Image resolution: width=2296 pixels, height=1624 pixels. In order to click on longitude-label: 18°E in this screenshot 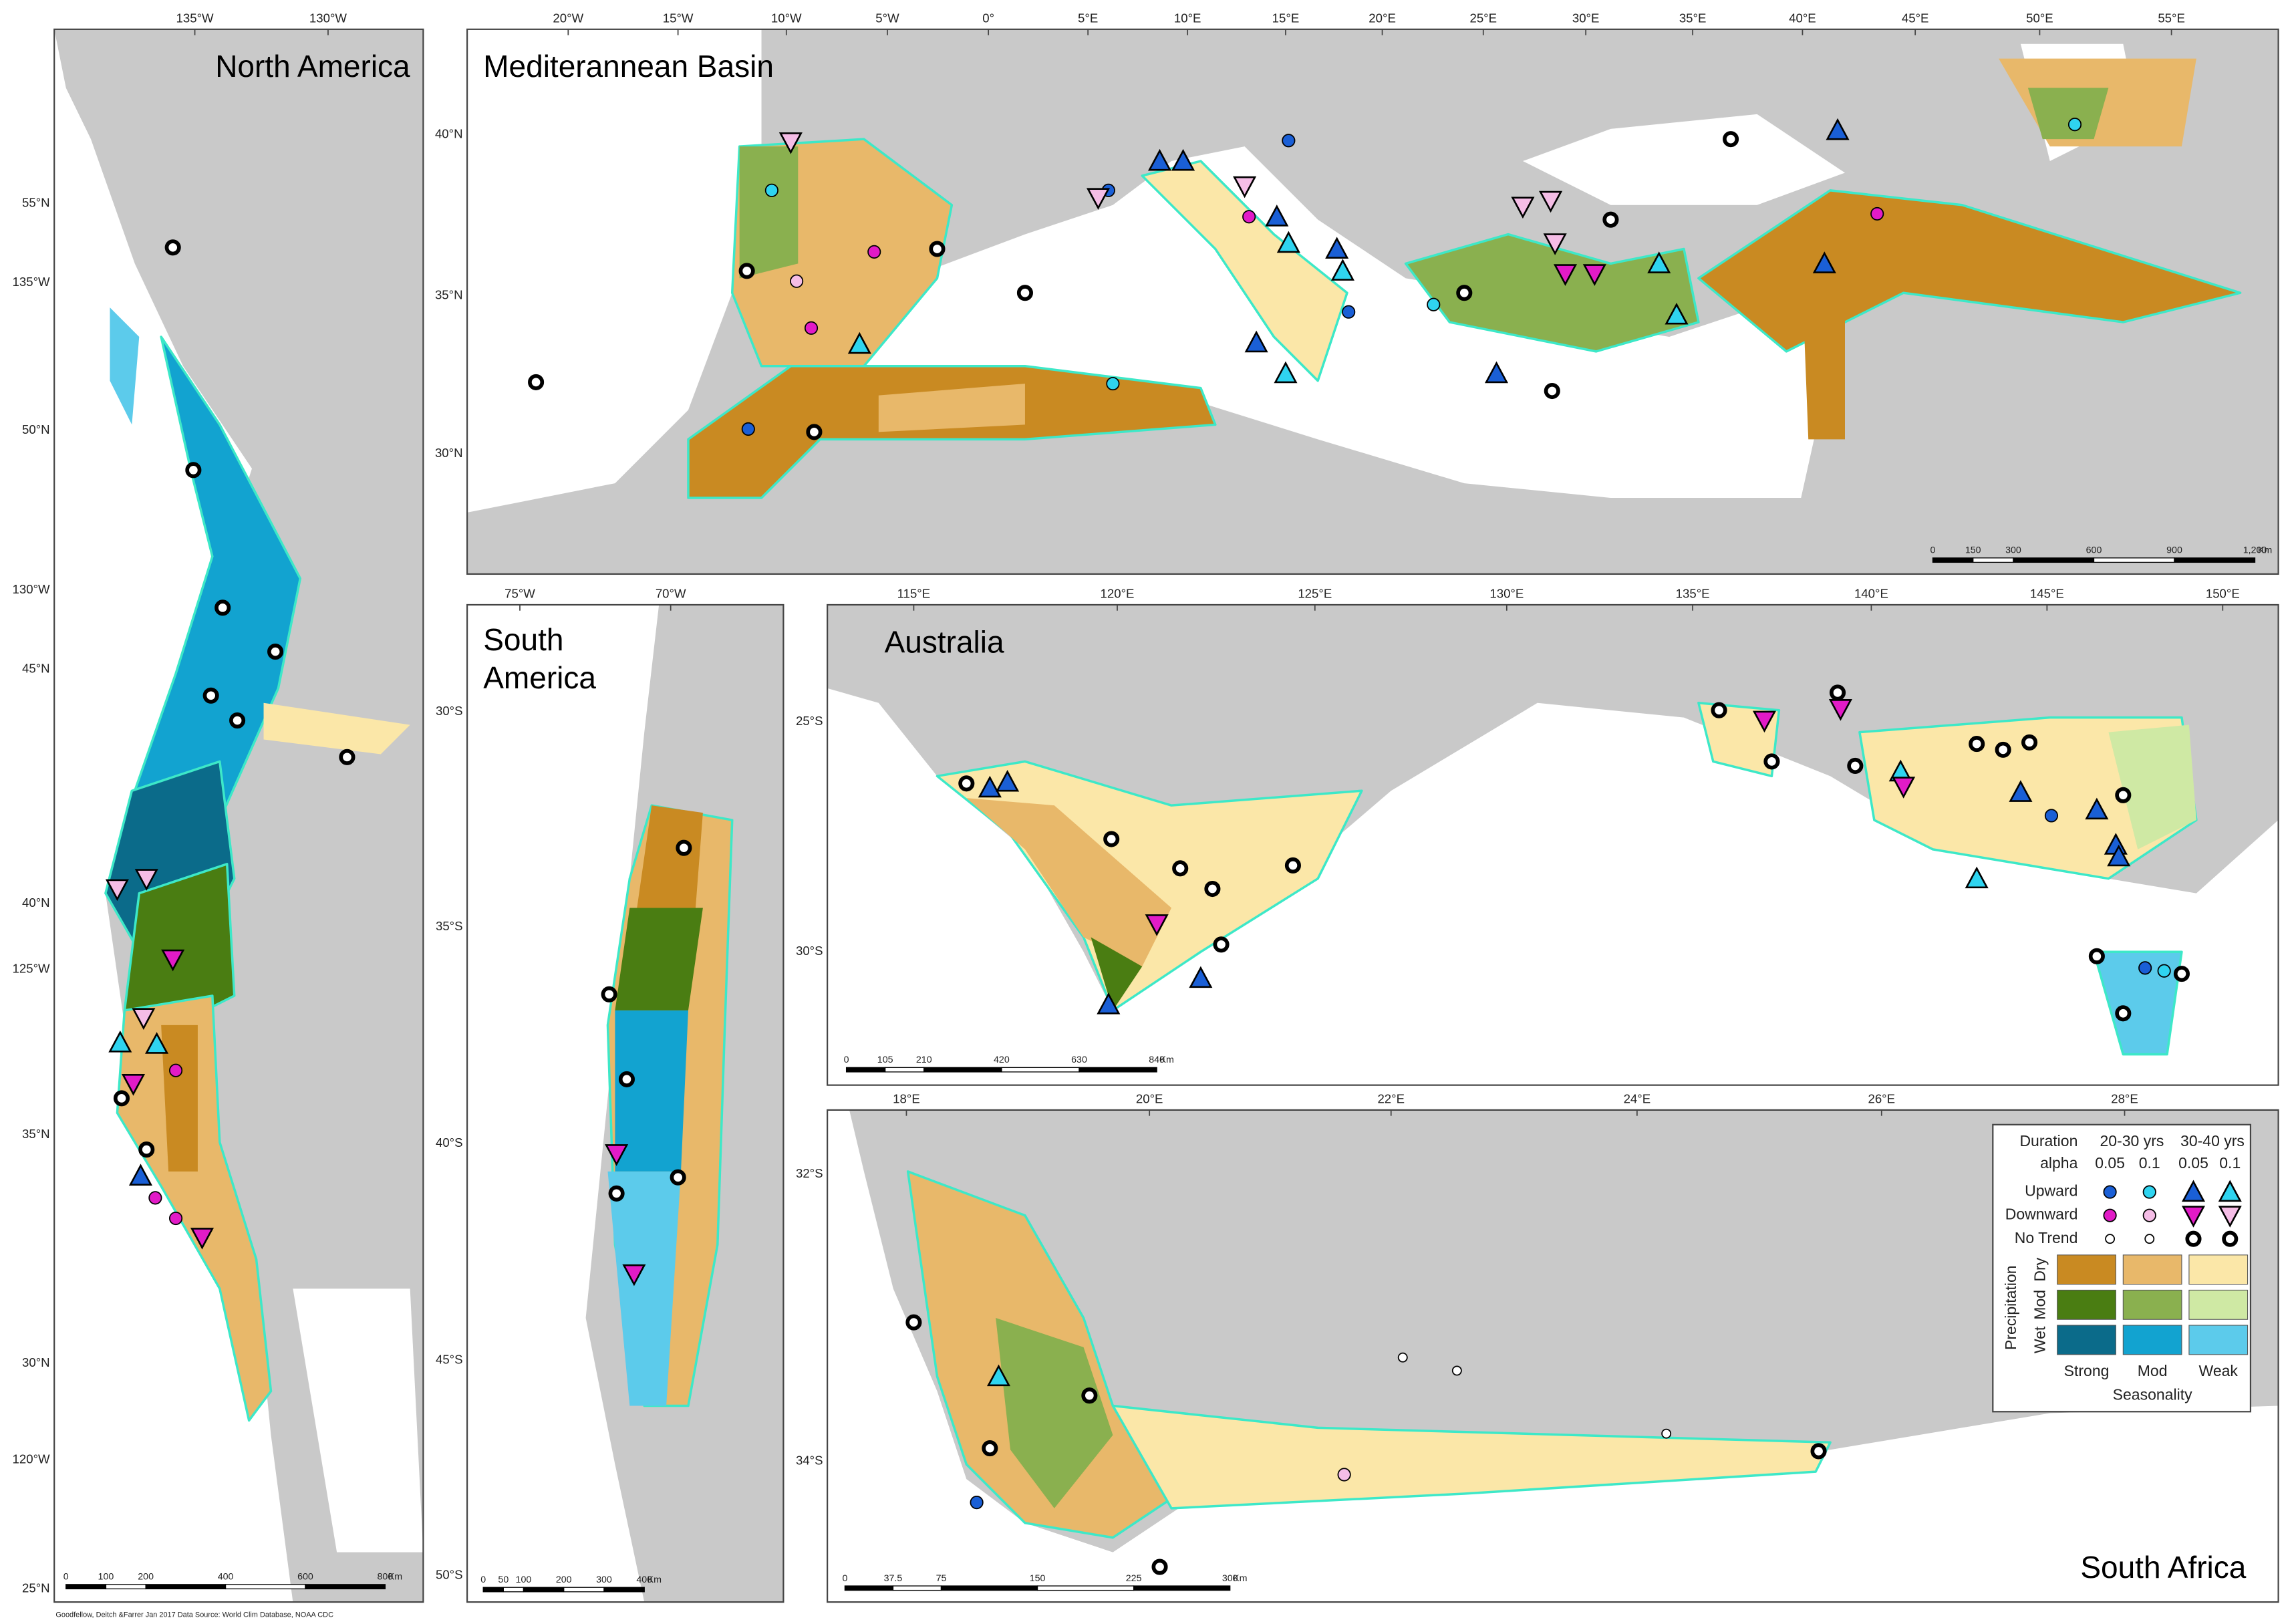, I will do `click(906, 1098)`.